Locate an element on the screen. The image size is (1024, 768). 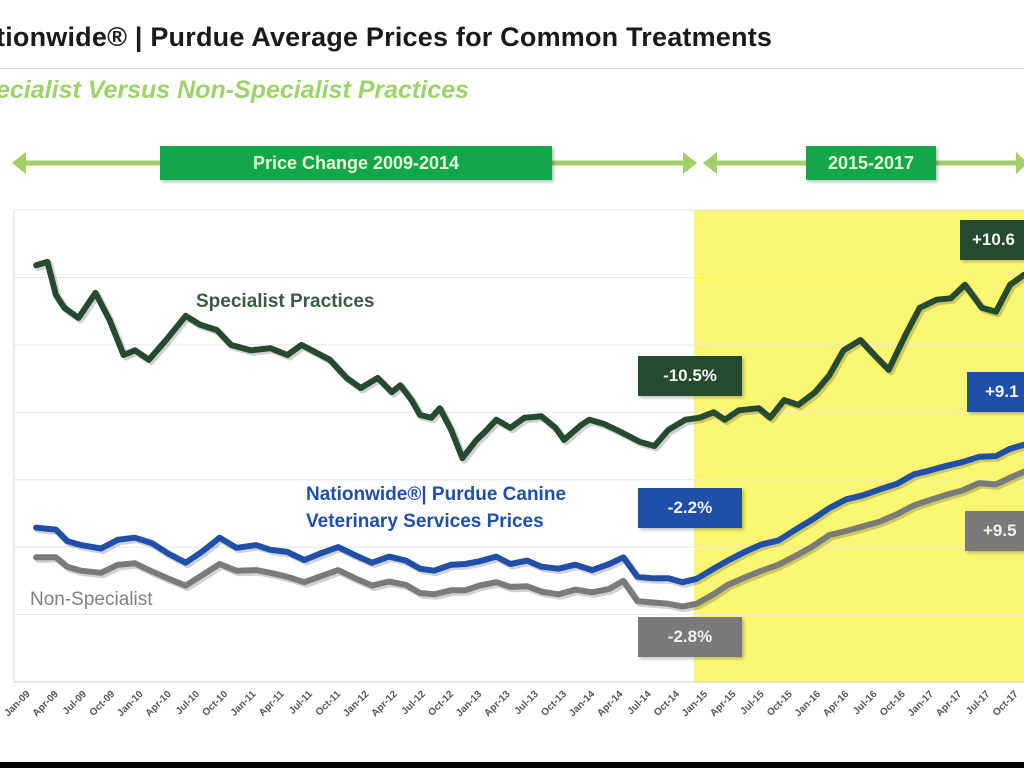
x-tick-label: Oct-09 is located at coordinates (103, 704).